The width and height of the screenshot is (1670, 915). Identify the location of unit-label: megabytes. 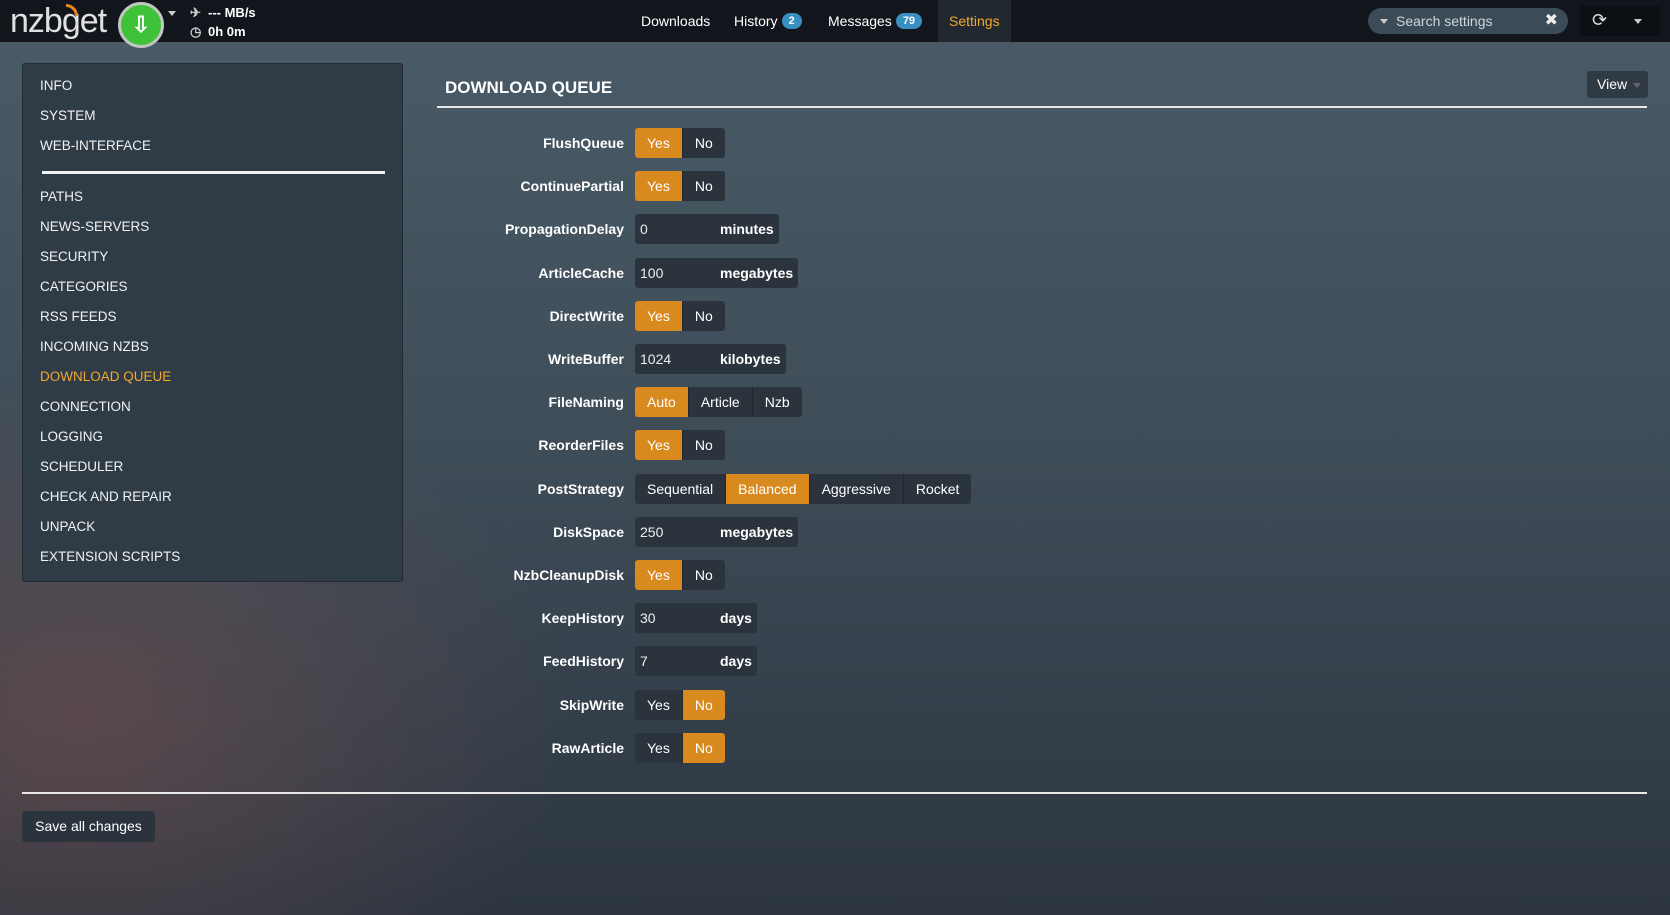
(757, 272).